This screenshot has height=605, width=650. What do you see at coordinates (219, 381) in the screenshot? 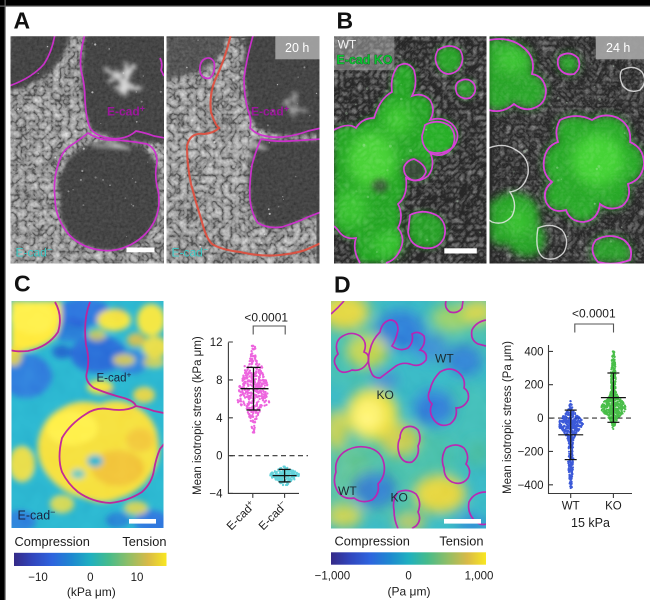
I see `svg-text: 8` at bounding box center [219, 381].